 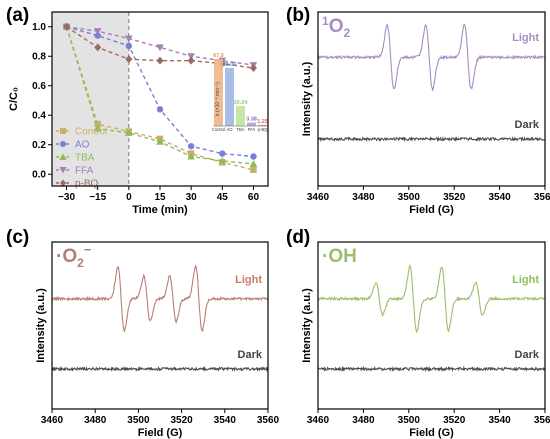 I want to click on inset-bar-label-FFA: 3.38, so click(x=251, y=120).